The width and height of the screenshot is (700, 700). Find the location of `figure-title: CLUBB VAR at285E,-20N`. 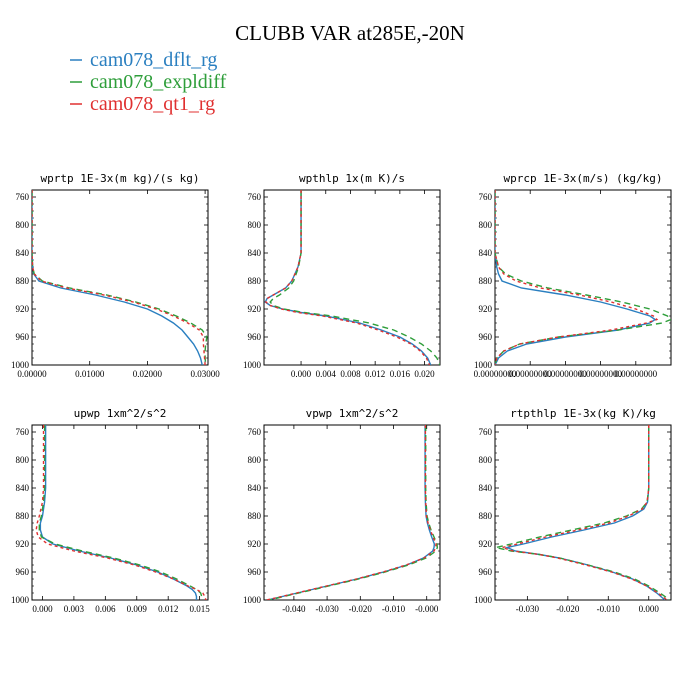

figure-title: CLUBB VAR at285E,-20N is located at coordinates (350, 33).